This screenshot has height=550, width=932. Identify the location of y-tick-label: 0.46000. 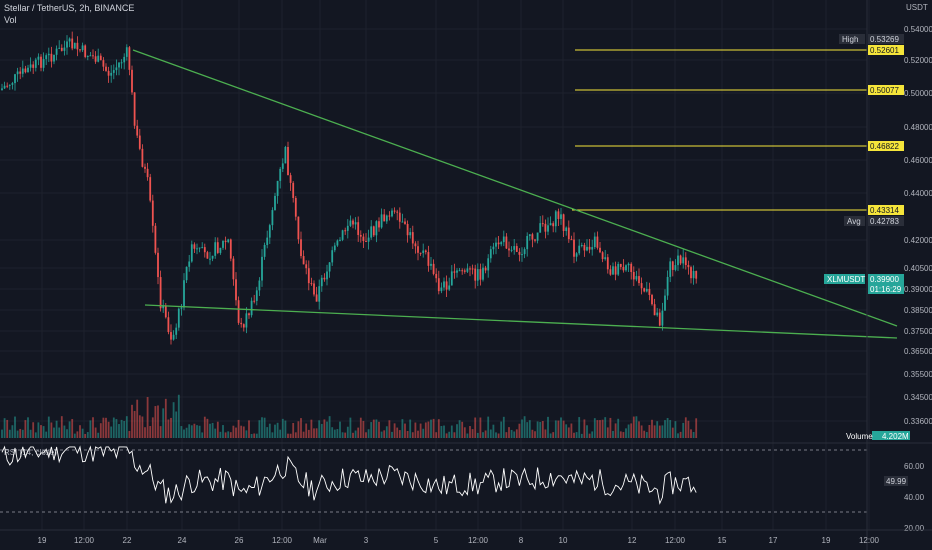
(918, 160).